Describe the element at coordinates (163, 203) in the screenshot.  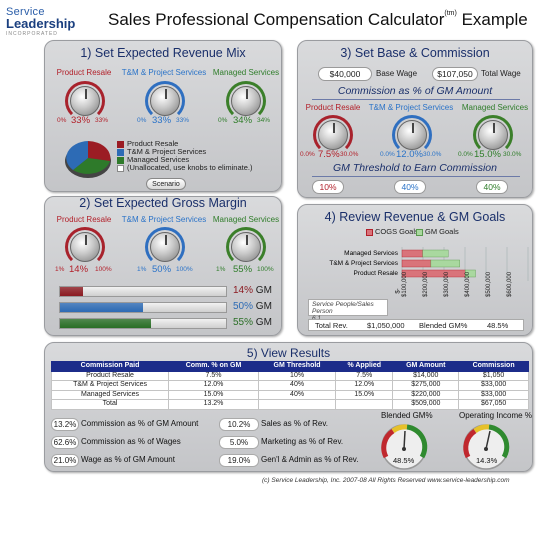
I see `gross-margin-title: 2) Set Expected Gross Margin` at that location.